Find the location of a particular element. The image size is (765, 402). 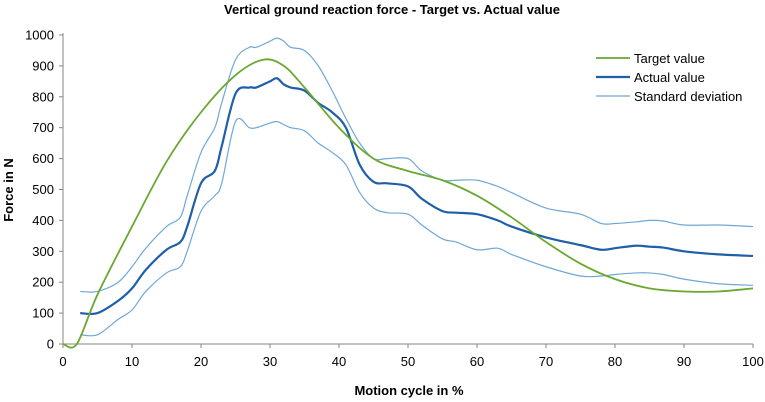

x-tick-label: 30 is located at coordinates (270, 361).